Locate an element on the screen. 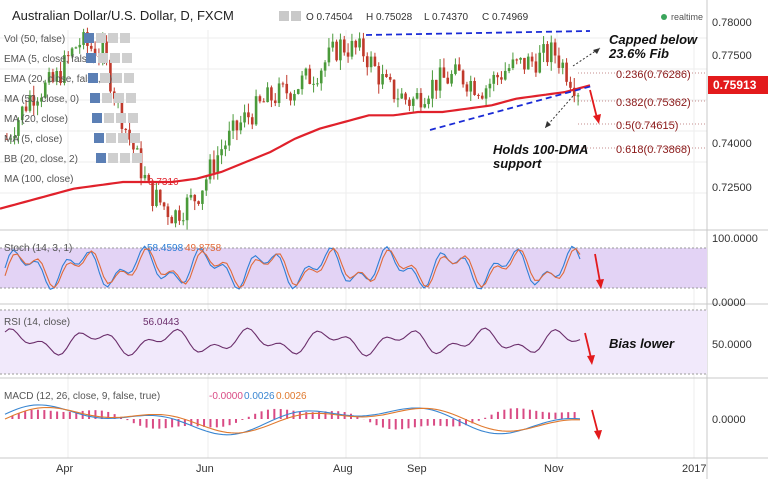 The width and height of the screenshot is (768, 479). ohlc-low: L 0.74370 is located at coordinates (446, 17).